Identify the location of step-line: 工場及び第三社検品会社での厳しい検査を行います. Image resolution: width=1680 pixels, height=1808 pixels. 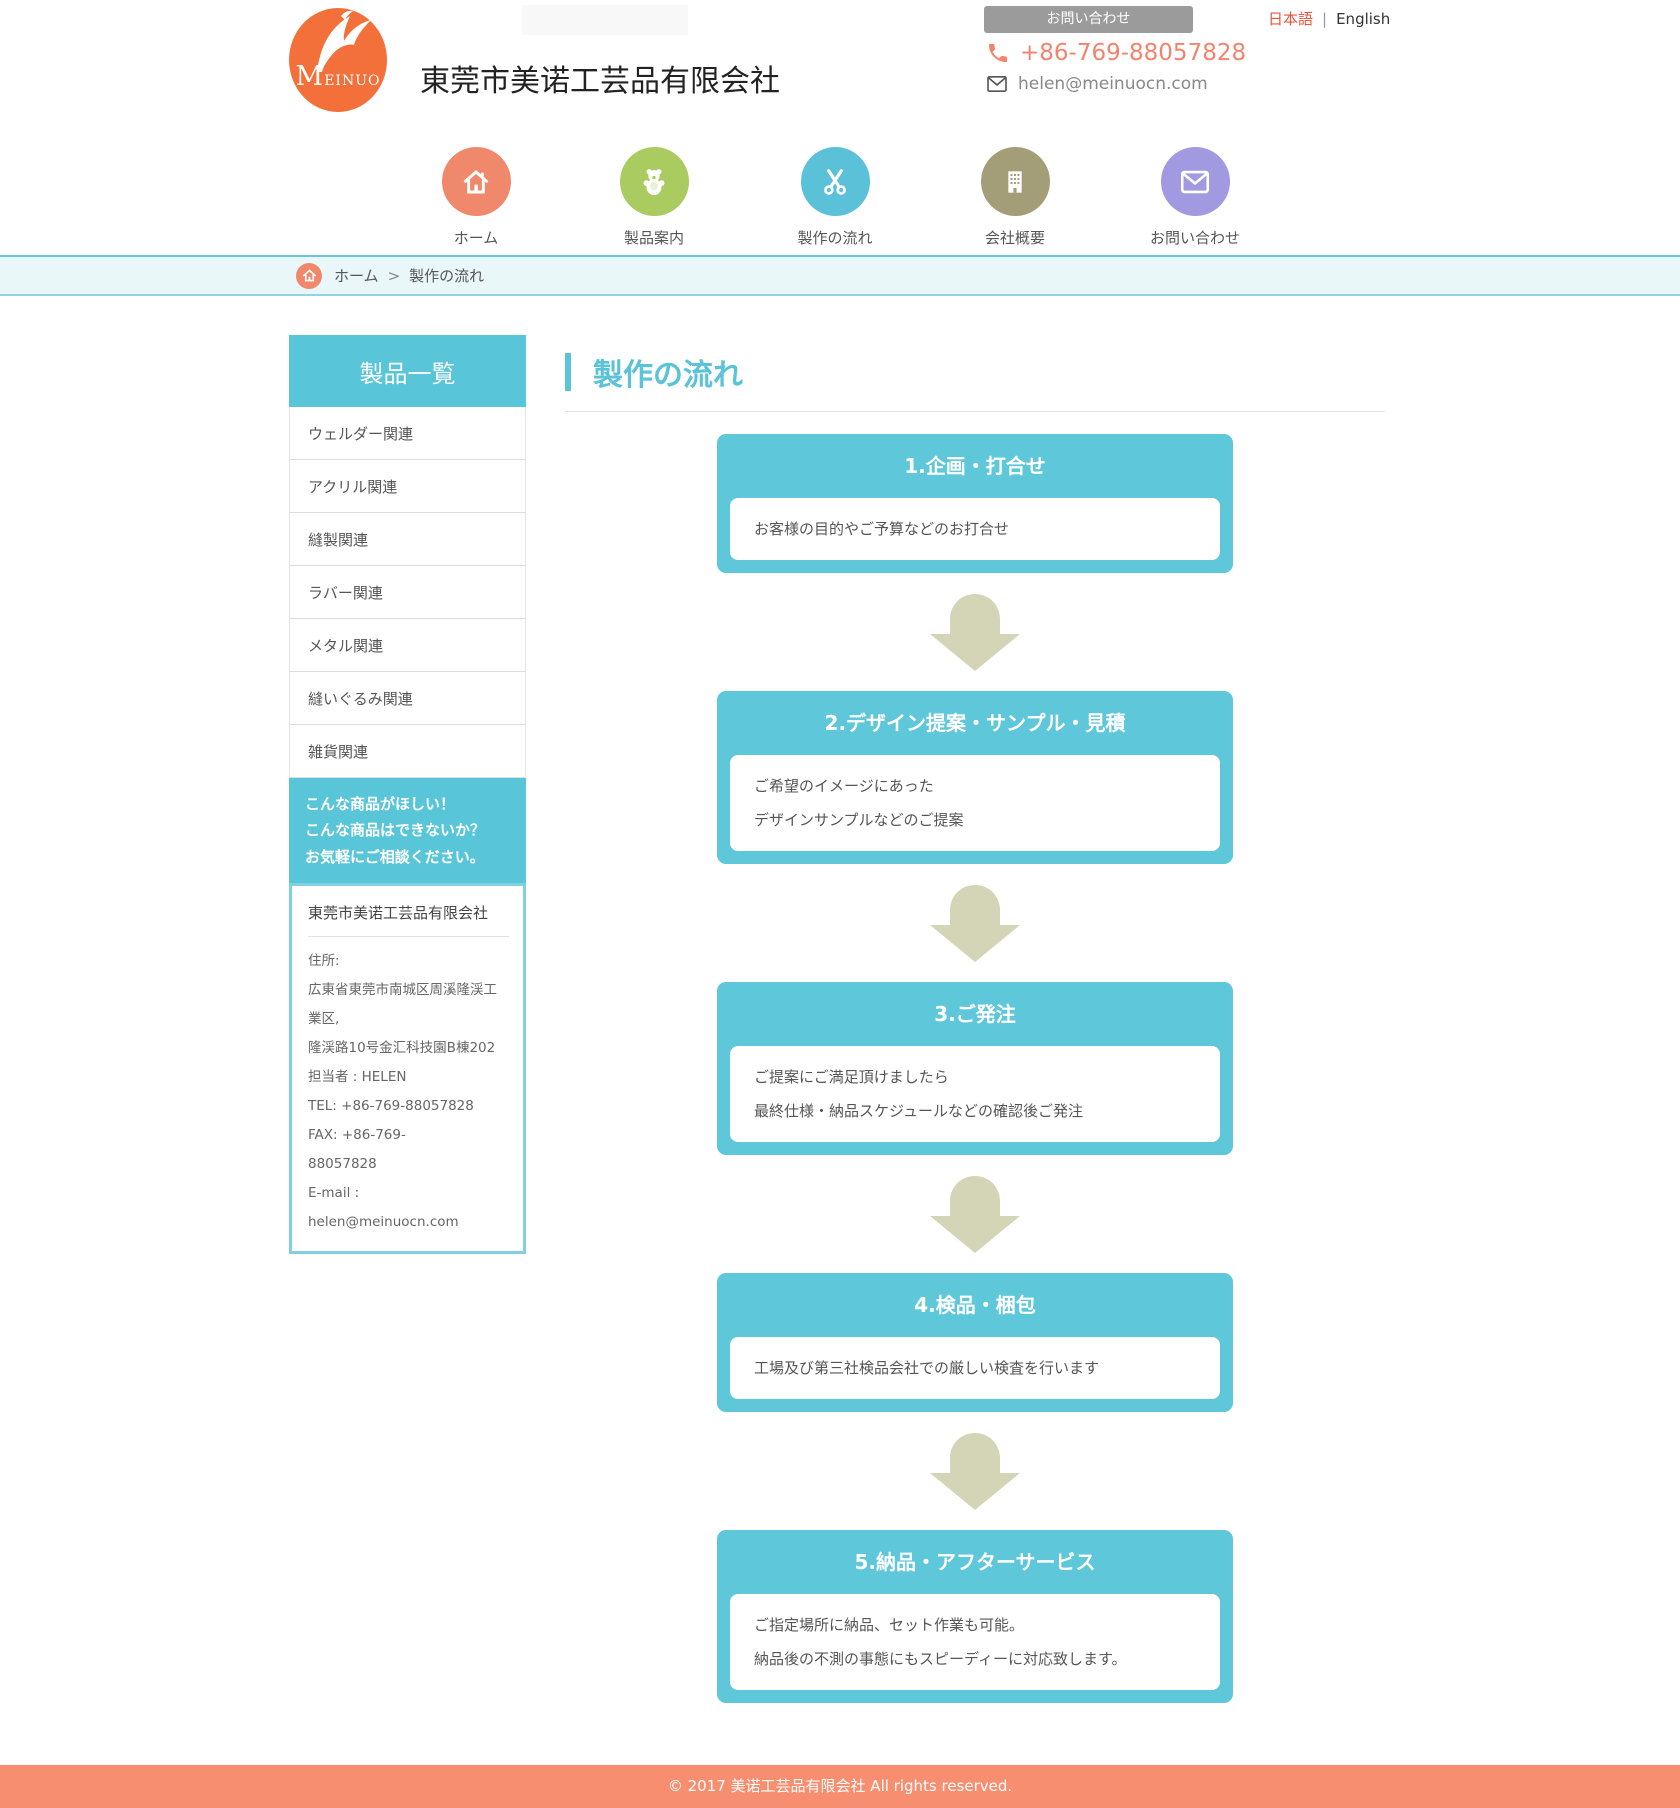
(927, 1368).